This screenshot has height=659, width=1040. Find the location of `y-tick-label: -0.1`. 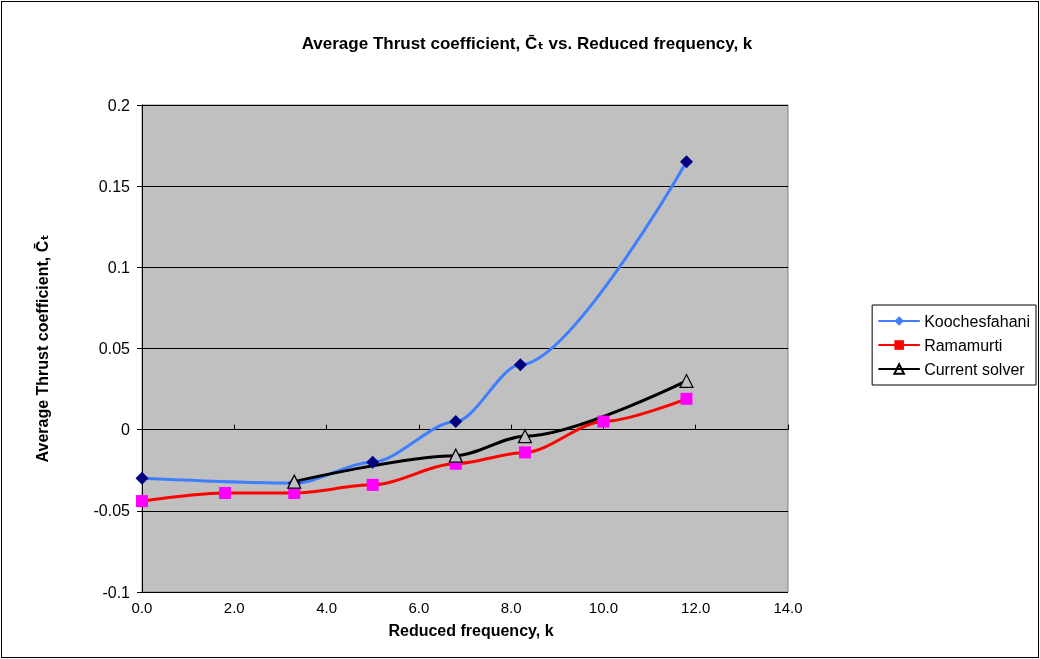

y-tick-label: -0.1 is located at coordinates (116, 592).